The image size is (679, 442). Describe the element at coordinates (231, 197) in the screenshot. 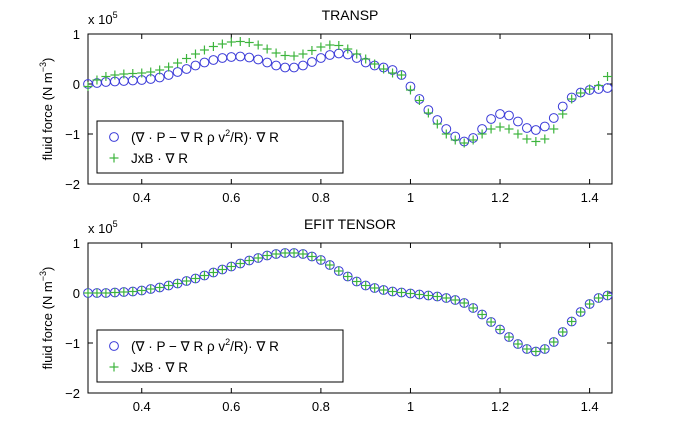

I see `x-tick-label: 0.6` at that location.